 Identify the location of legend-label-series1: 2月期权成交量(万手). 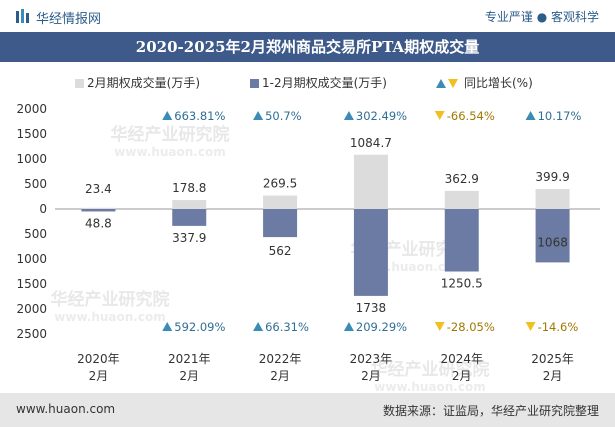
(143, 83).